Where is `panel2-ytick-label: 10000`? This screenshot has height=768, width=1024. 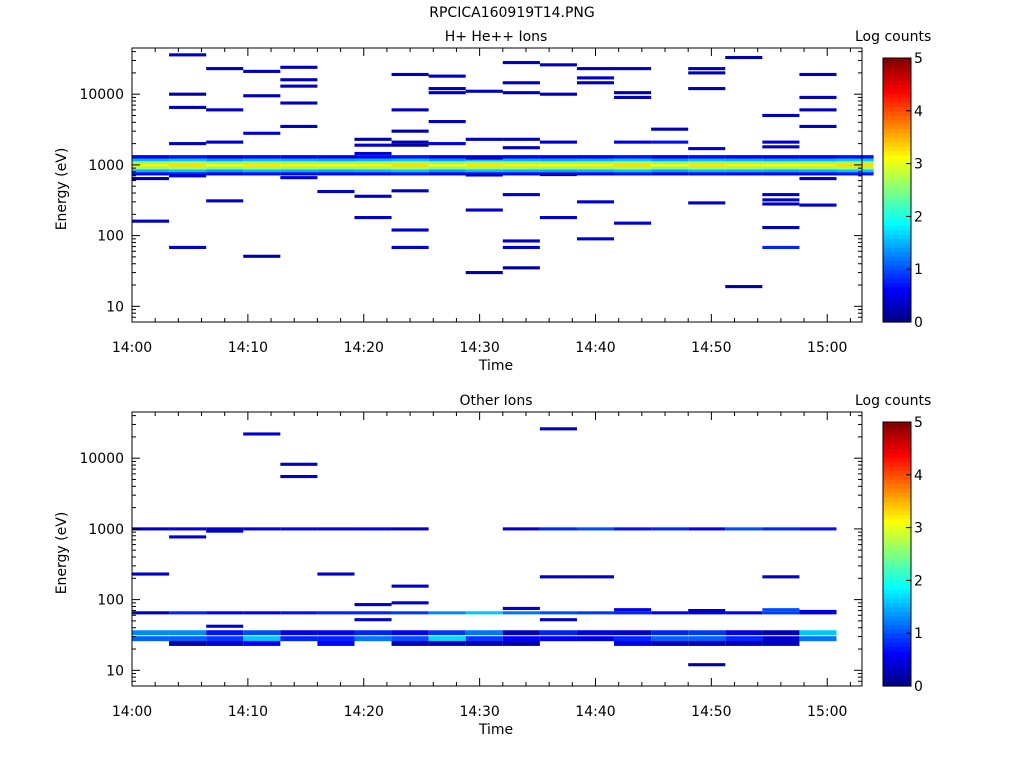
panel2-ytick-label: 10000 is located at coordinates (101, 459).